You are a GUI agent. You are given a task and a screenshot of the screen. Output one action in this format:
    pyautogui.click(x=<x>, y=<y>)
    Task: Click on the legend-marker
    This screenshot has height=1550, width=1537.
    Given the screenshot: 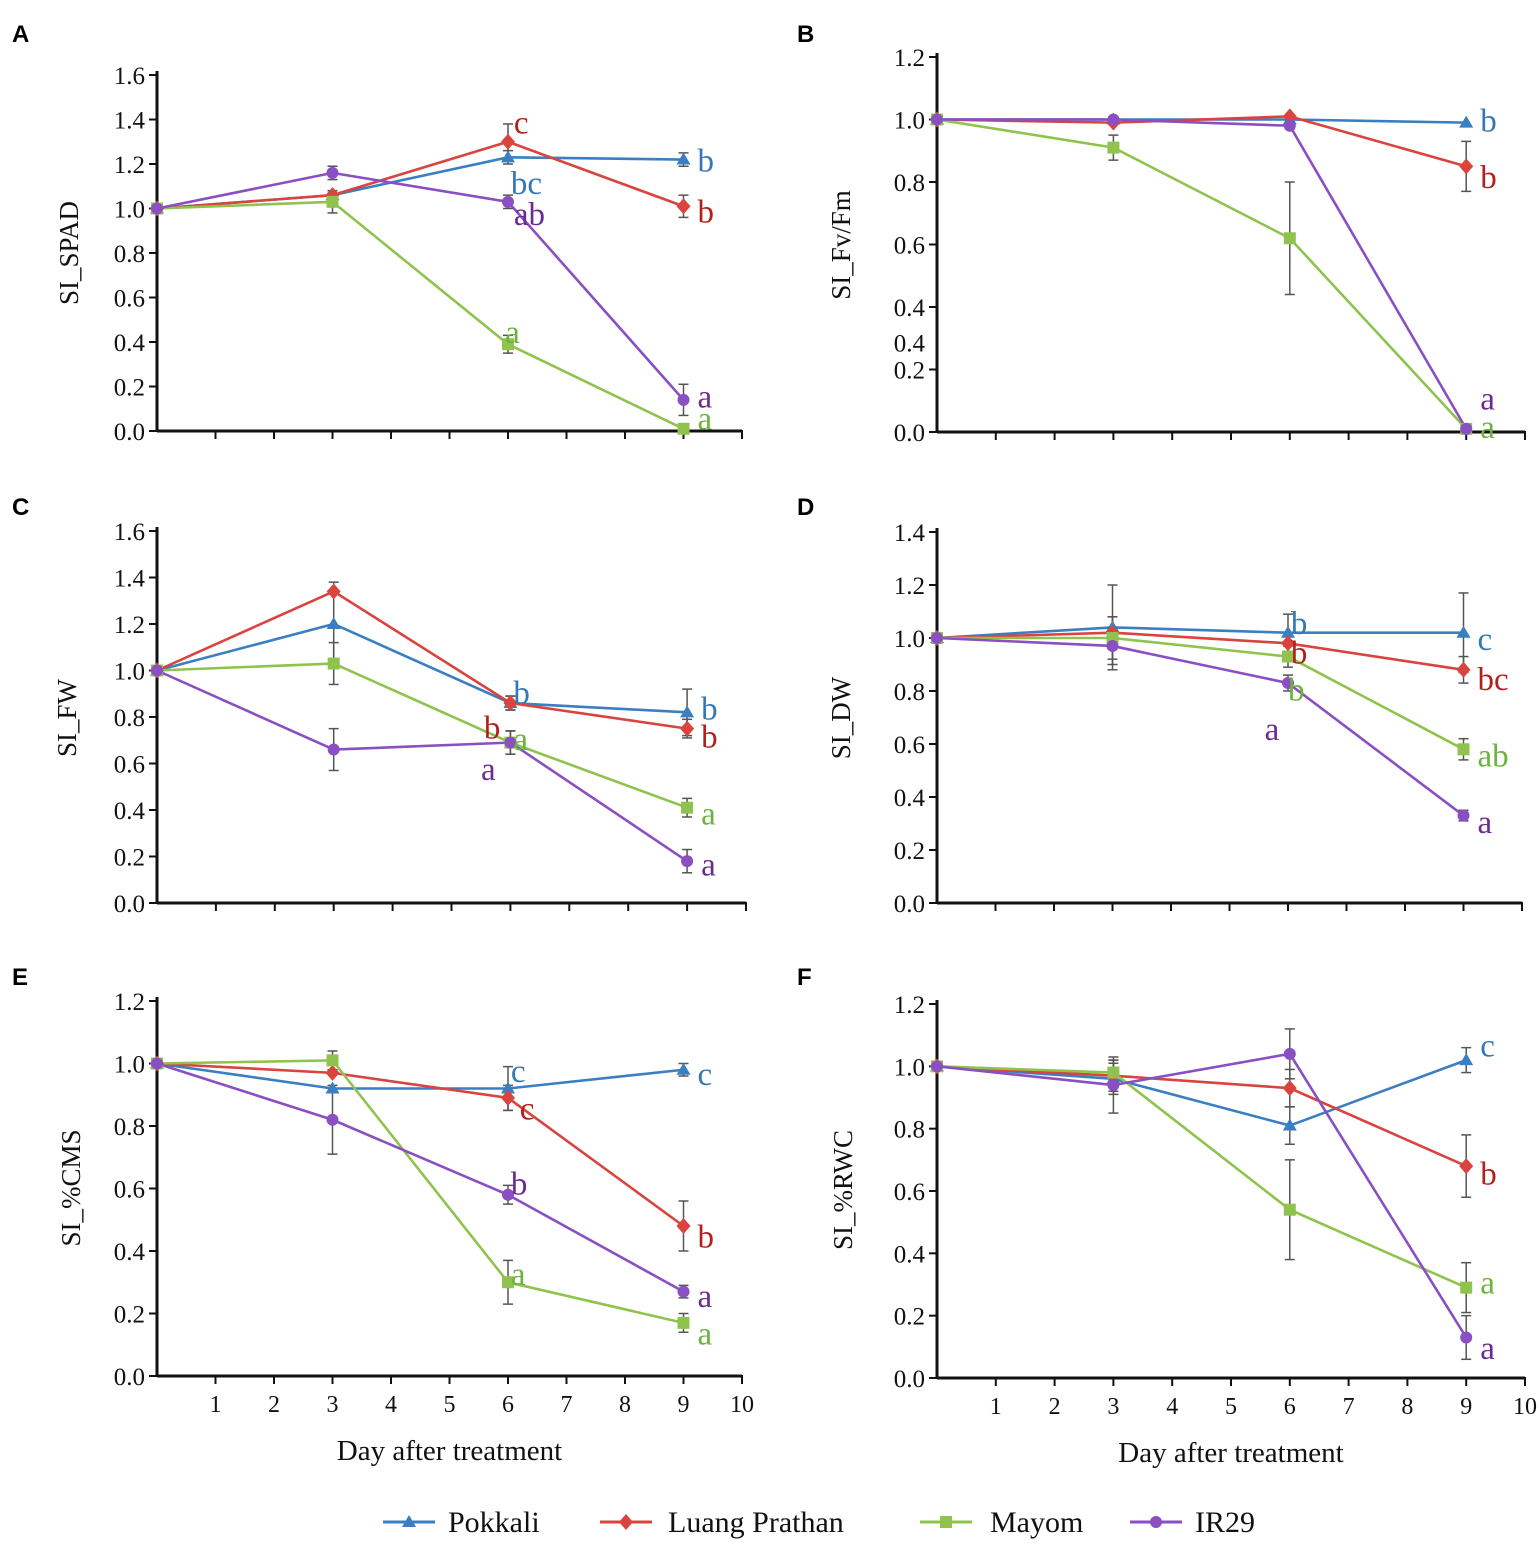 What is the action you would take?
    pyautogui.click(x=409, y=1521)
    